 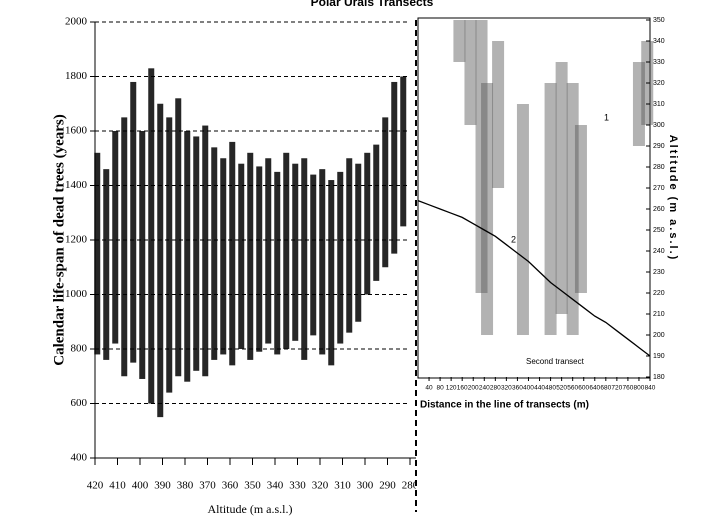 I want to click on right-y-axis-label: Altitude (m a.s.l.), so click(x=673, y=198).